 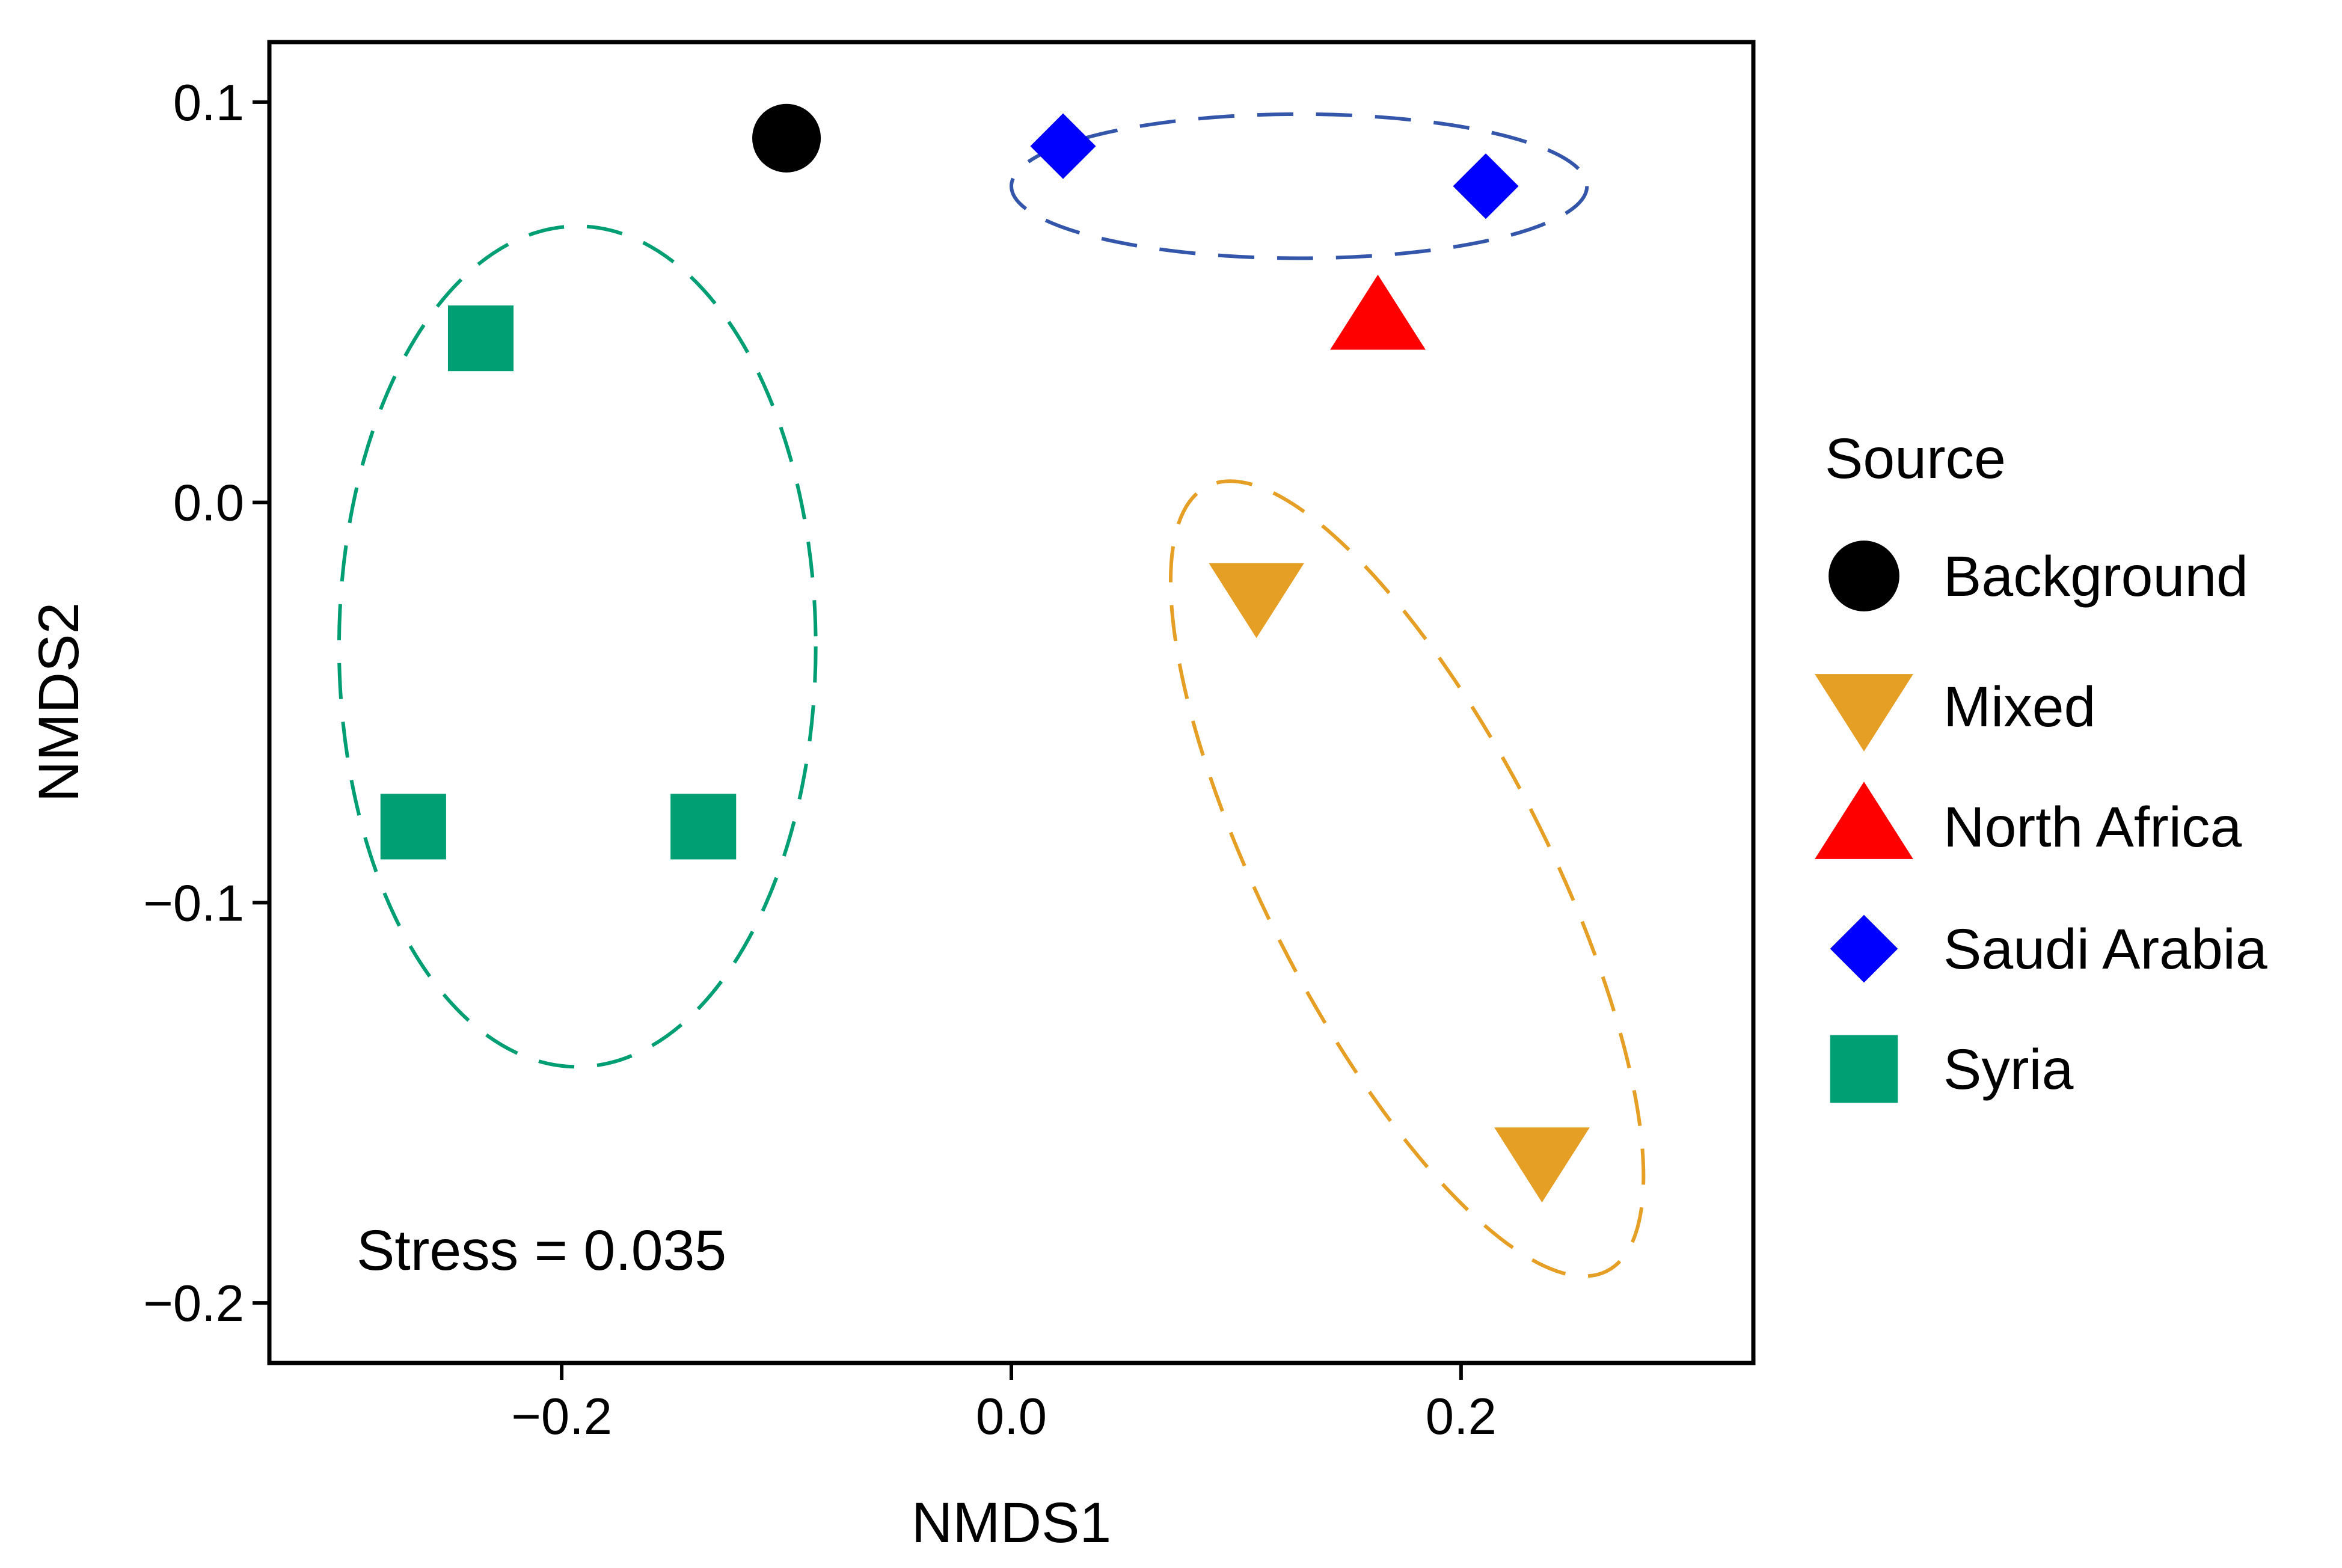 What do you see at coordinates (2105, 949) in the screenshot?
I see `legend-label: Saudi Arabia` at bounding box center [2105, 949].